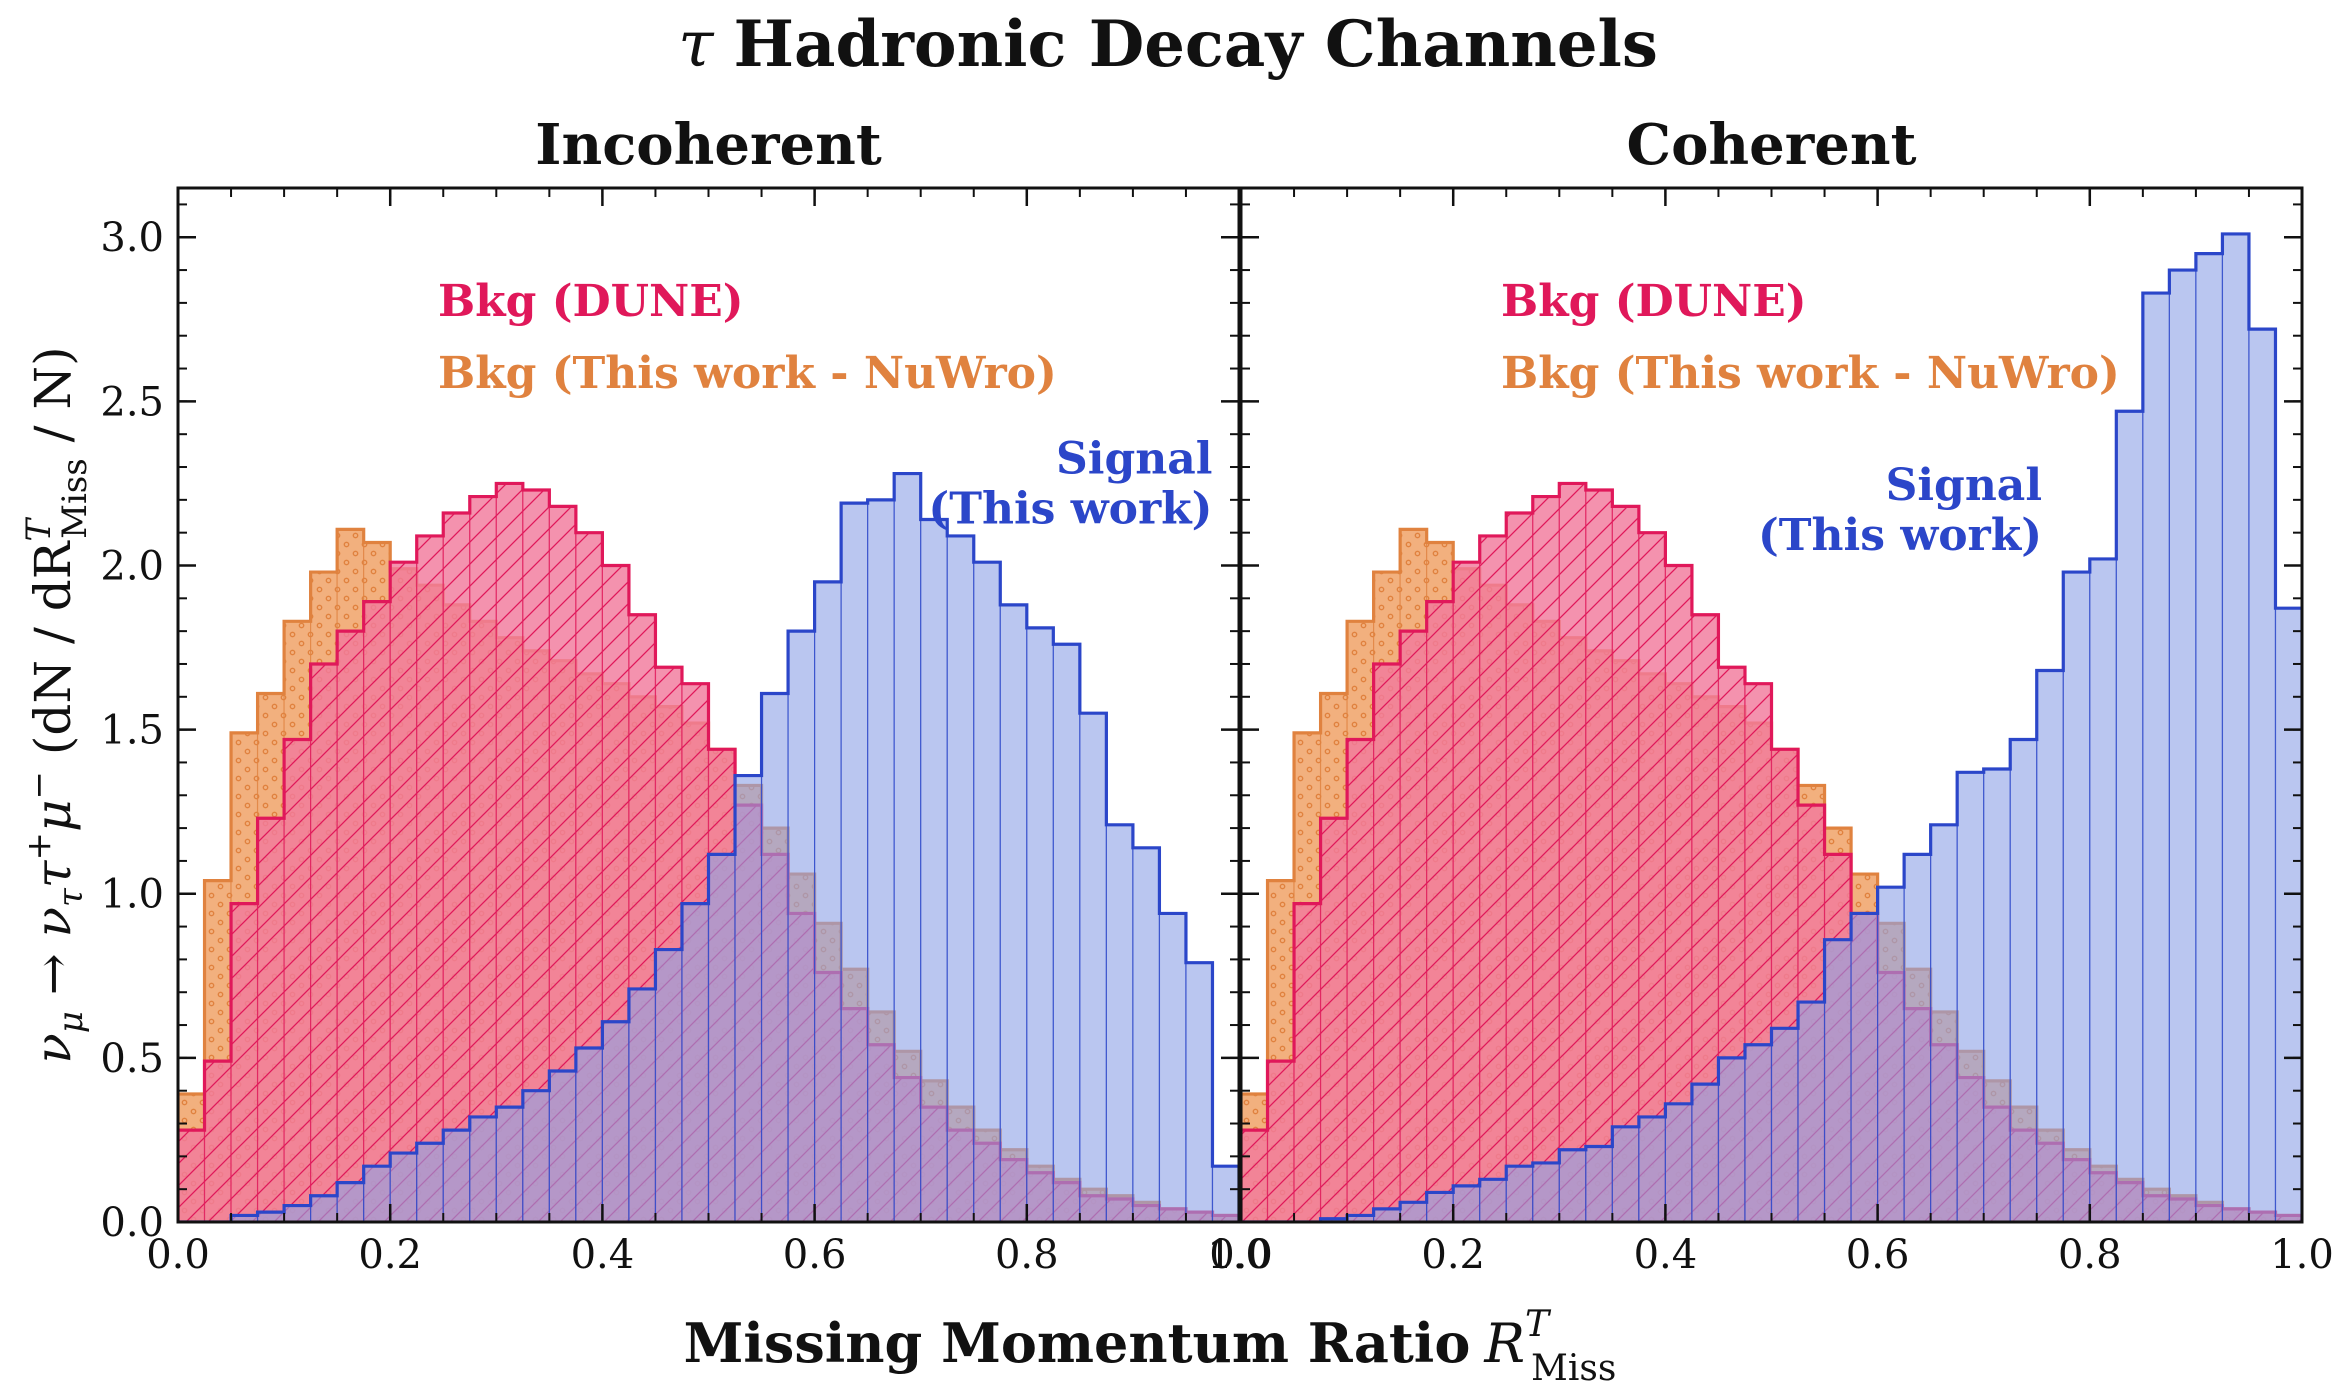 The image size is (2336, 1396). What do you see at coordinates (1654, 301) in the screenshot?
I see `series-label-dune: Bkg (DUNE)` at bounding box center [1654, 301].